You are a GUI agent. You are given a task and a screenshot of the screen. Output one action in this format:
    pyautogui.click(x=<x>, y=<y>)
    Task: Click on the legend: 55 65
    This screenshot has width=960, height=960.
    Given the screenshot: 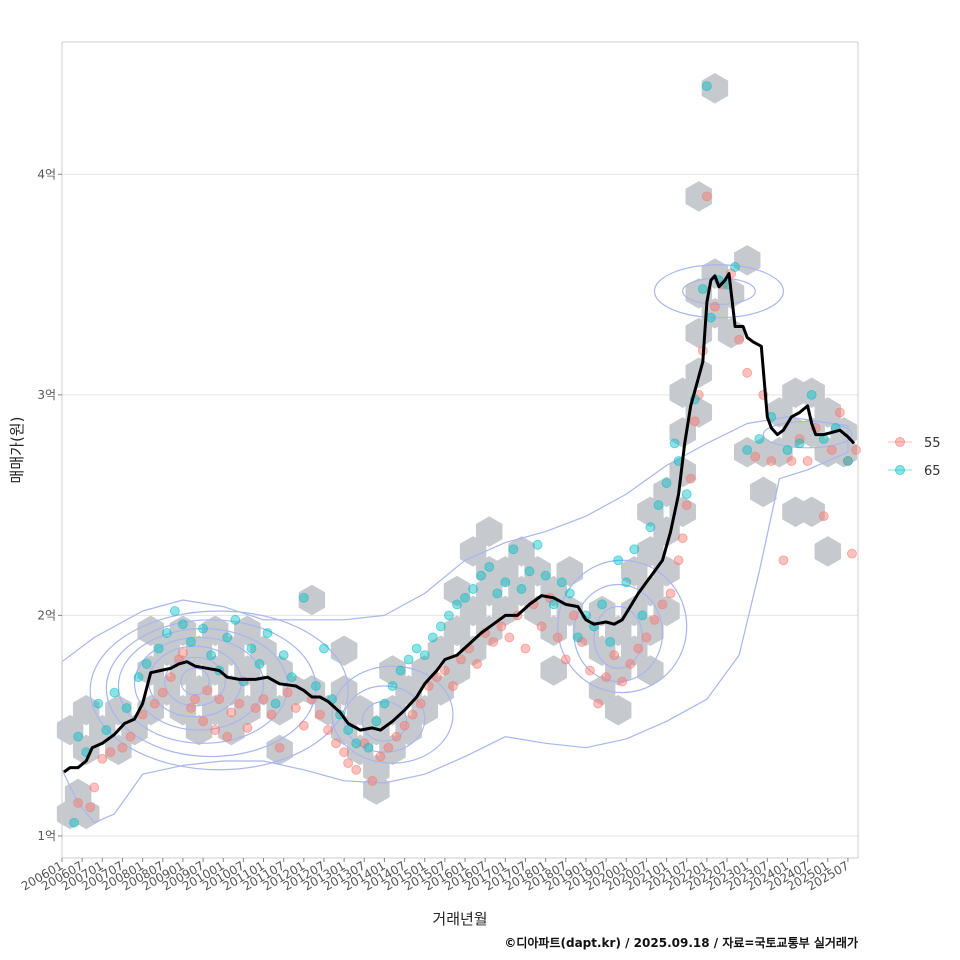 What is the action you would take?
    pyautogui.click(x=914, y=457)
    